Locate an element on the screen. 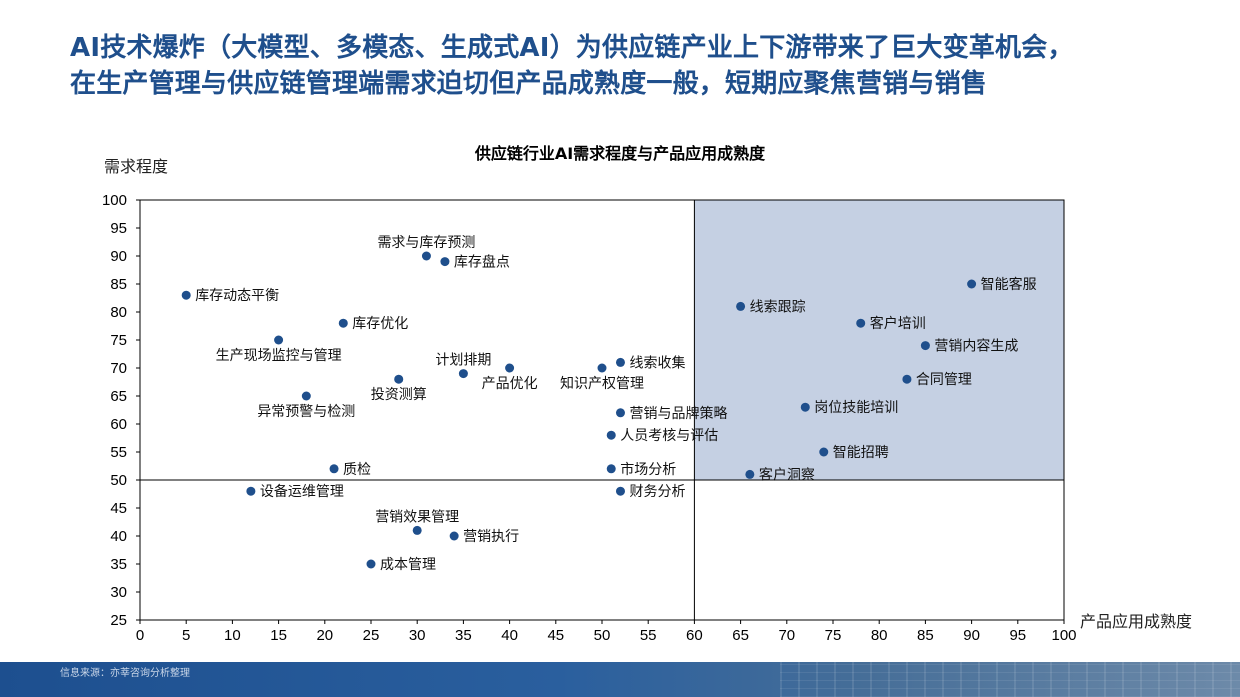 The width and height of the screenshot is (1240, 697). data-point-label: 成本管理 is located at coordinates (408, 565).